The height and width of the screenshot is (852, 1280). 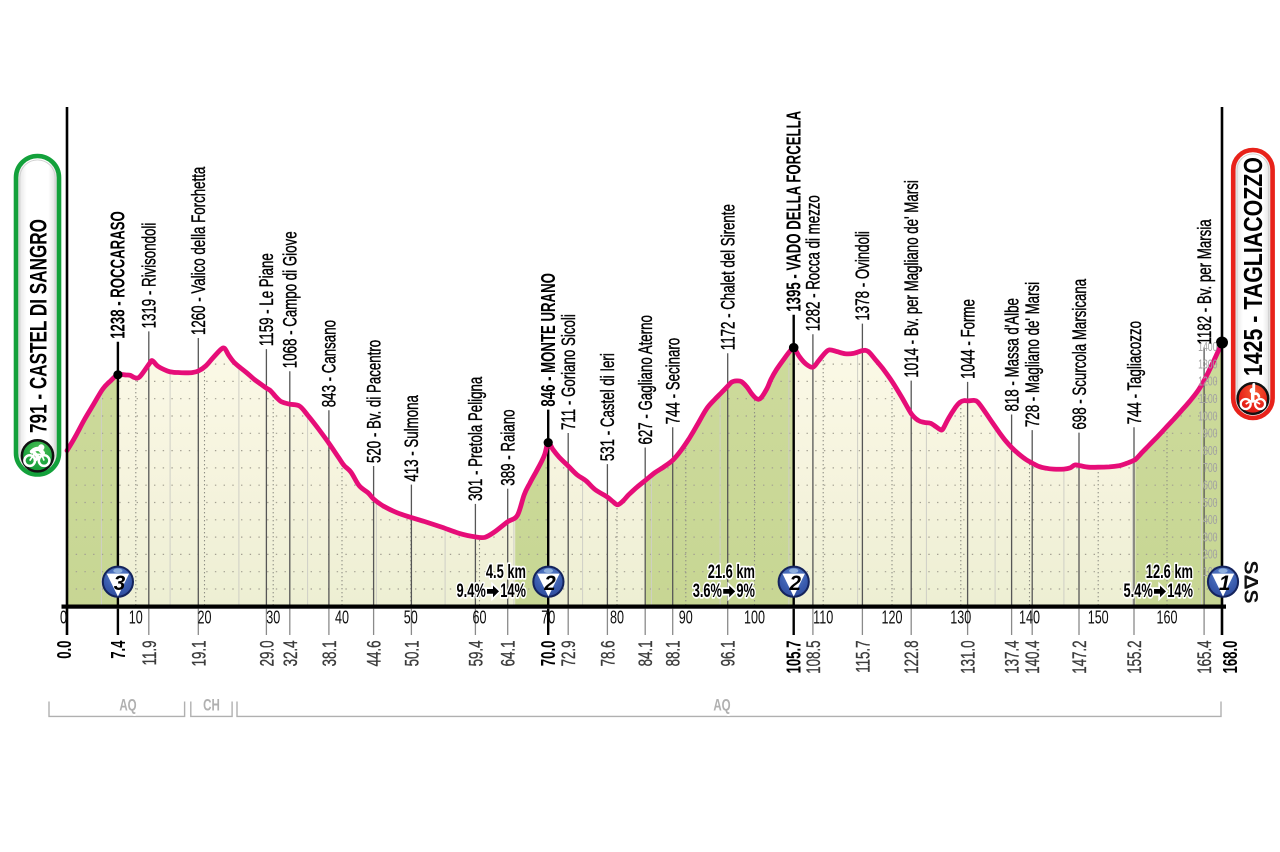 I want to click on svg-text: 3, so click(x=120, y=583).